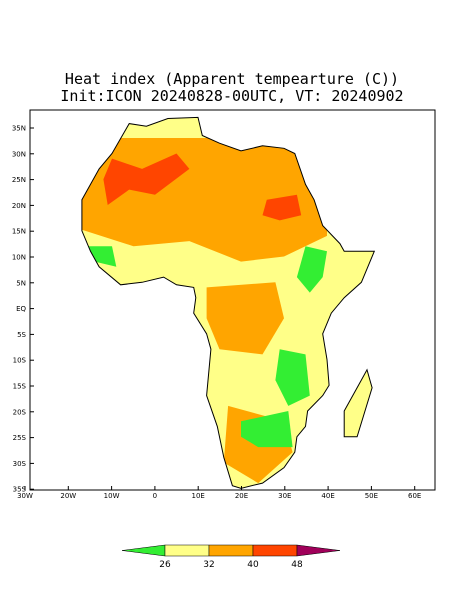  Describe the element at coordinates (25, 496) in the screenshot. I see `lon-label: 30W` at that location.